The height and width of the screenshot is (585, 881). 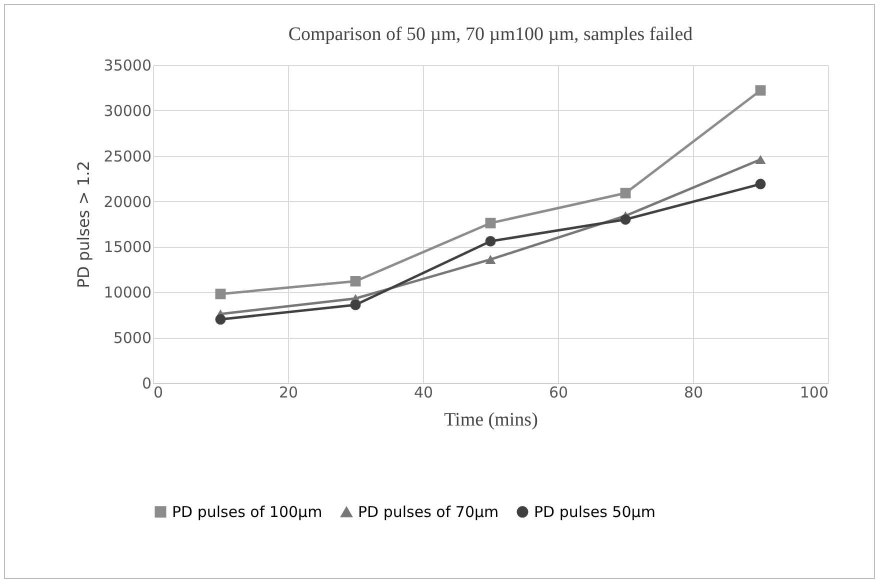 I want to click on y-tick-label: 20000, so click(x=128, y=201).